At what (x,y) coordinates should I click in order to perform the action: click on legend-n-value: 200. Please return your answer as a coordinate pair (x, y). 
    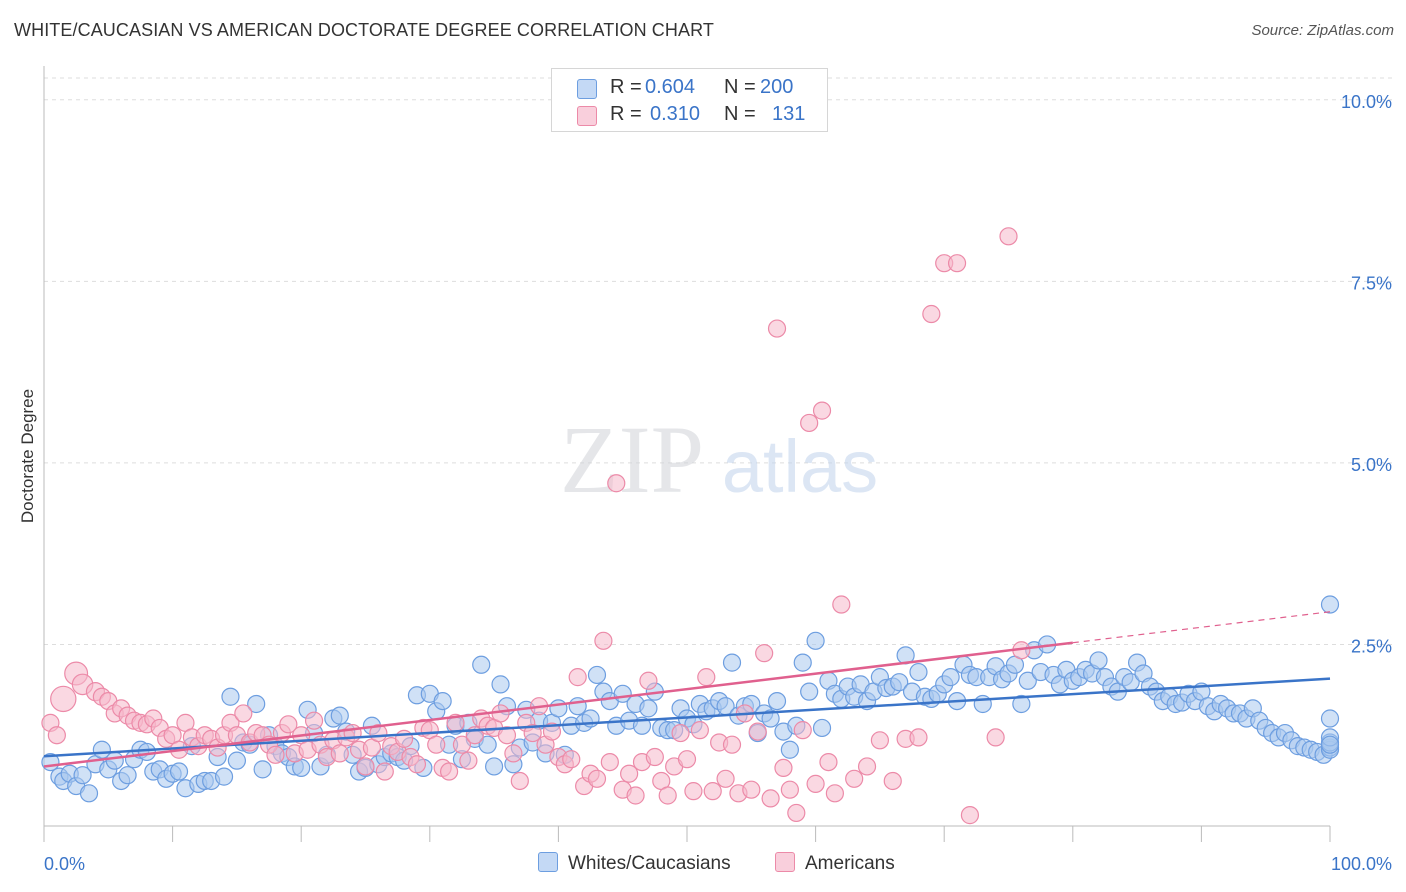
    Looking at the image, I should click on (777, 87).